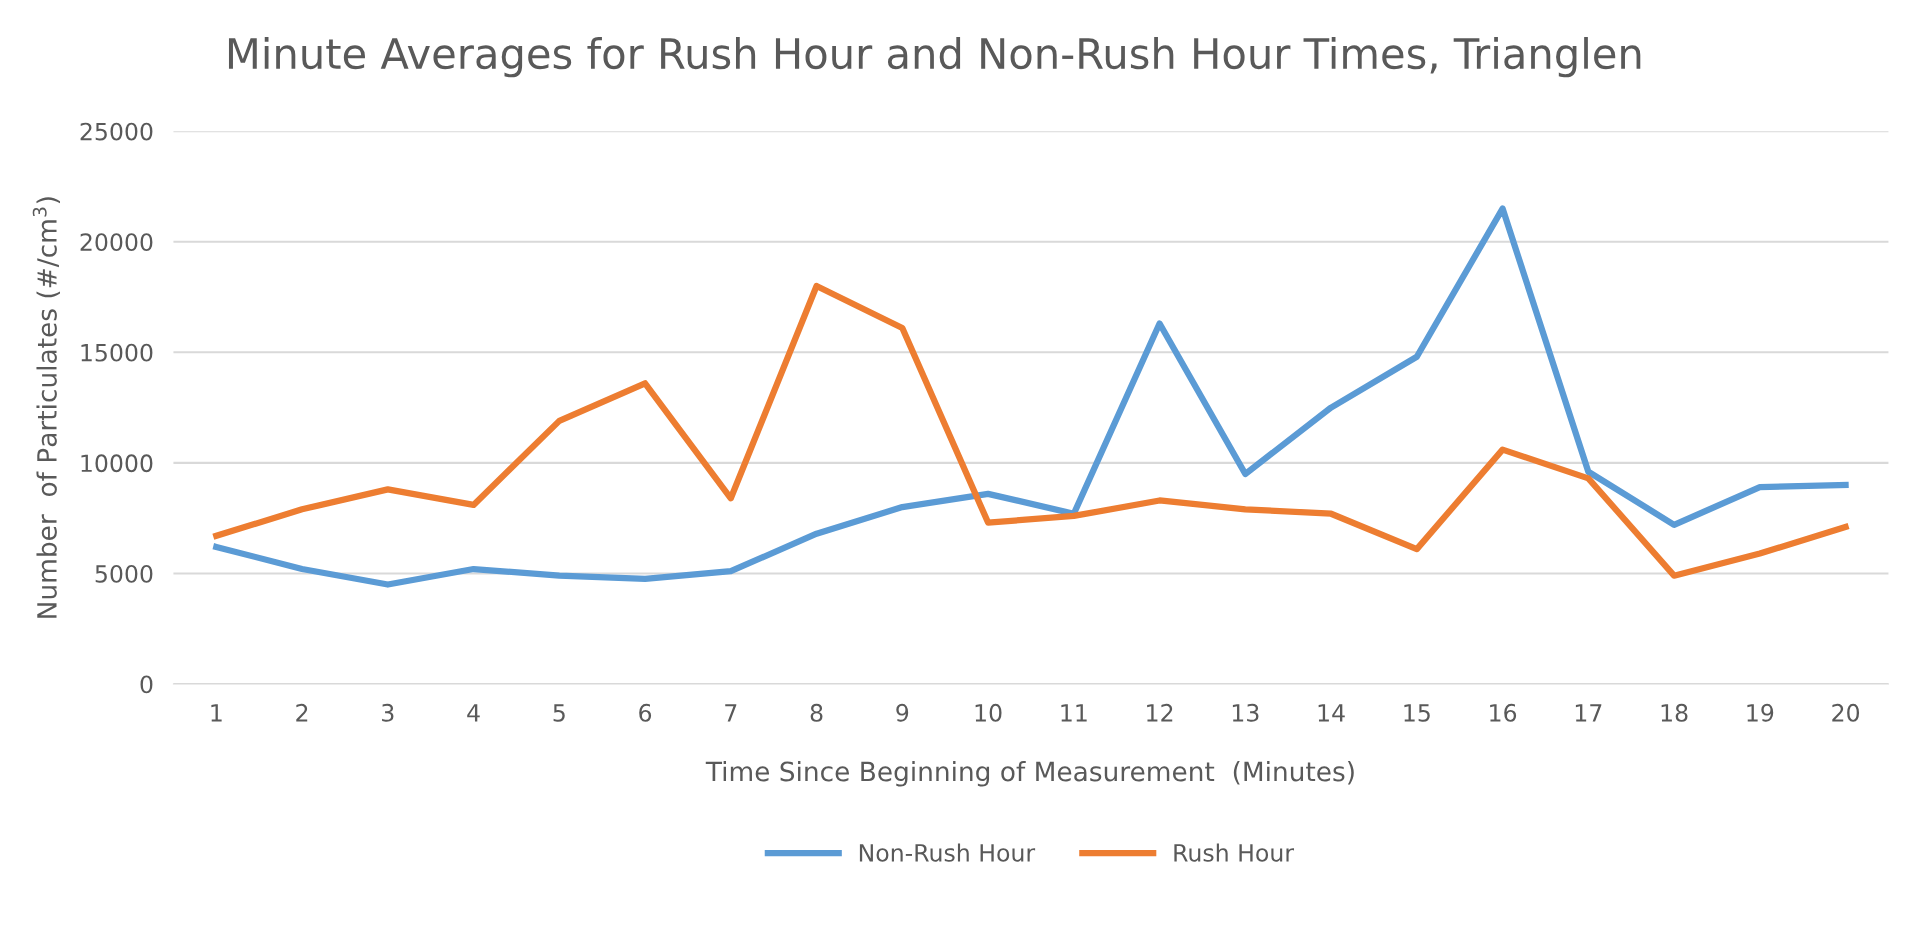 Image resolution: width=1927 pixels, height=937 pixels. Describe the element at coordinates (1029, 774) in the screenshot. I see `x-axis-title: Time Since Beginning of Measurement (Minutes)` at that location.